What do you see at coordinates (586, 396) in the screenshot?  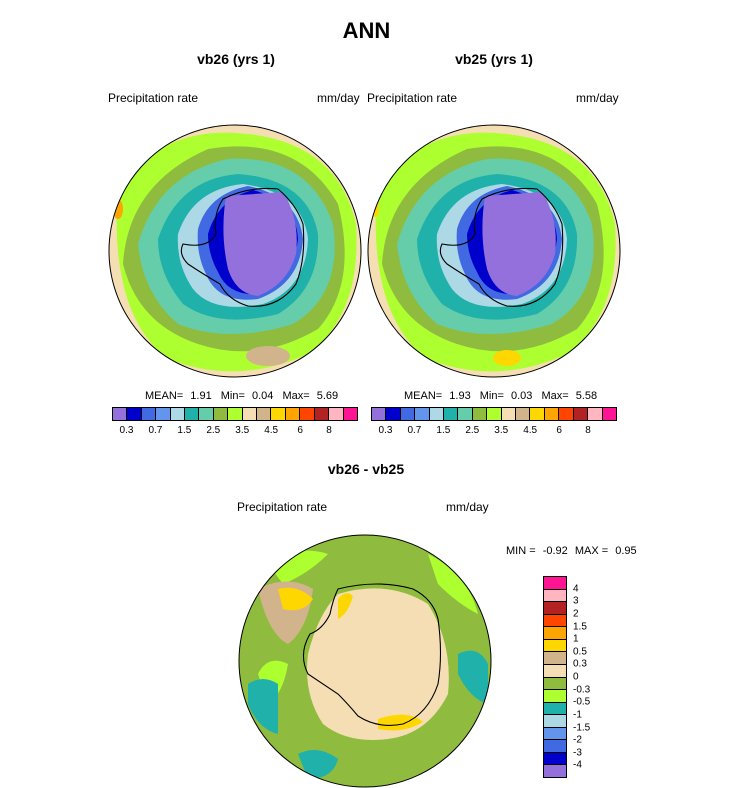 I see `max-value: 5.58` at bounding box center [586, 396].